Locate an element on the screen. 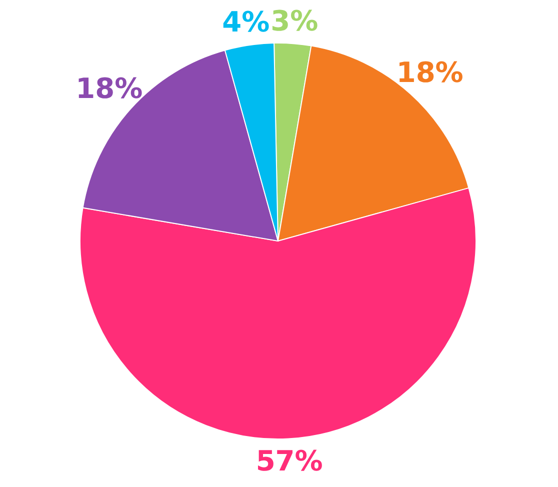  data-label: 3% is located at coordinates (294, 21).